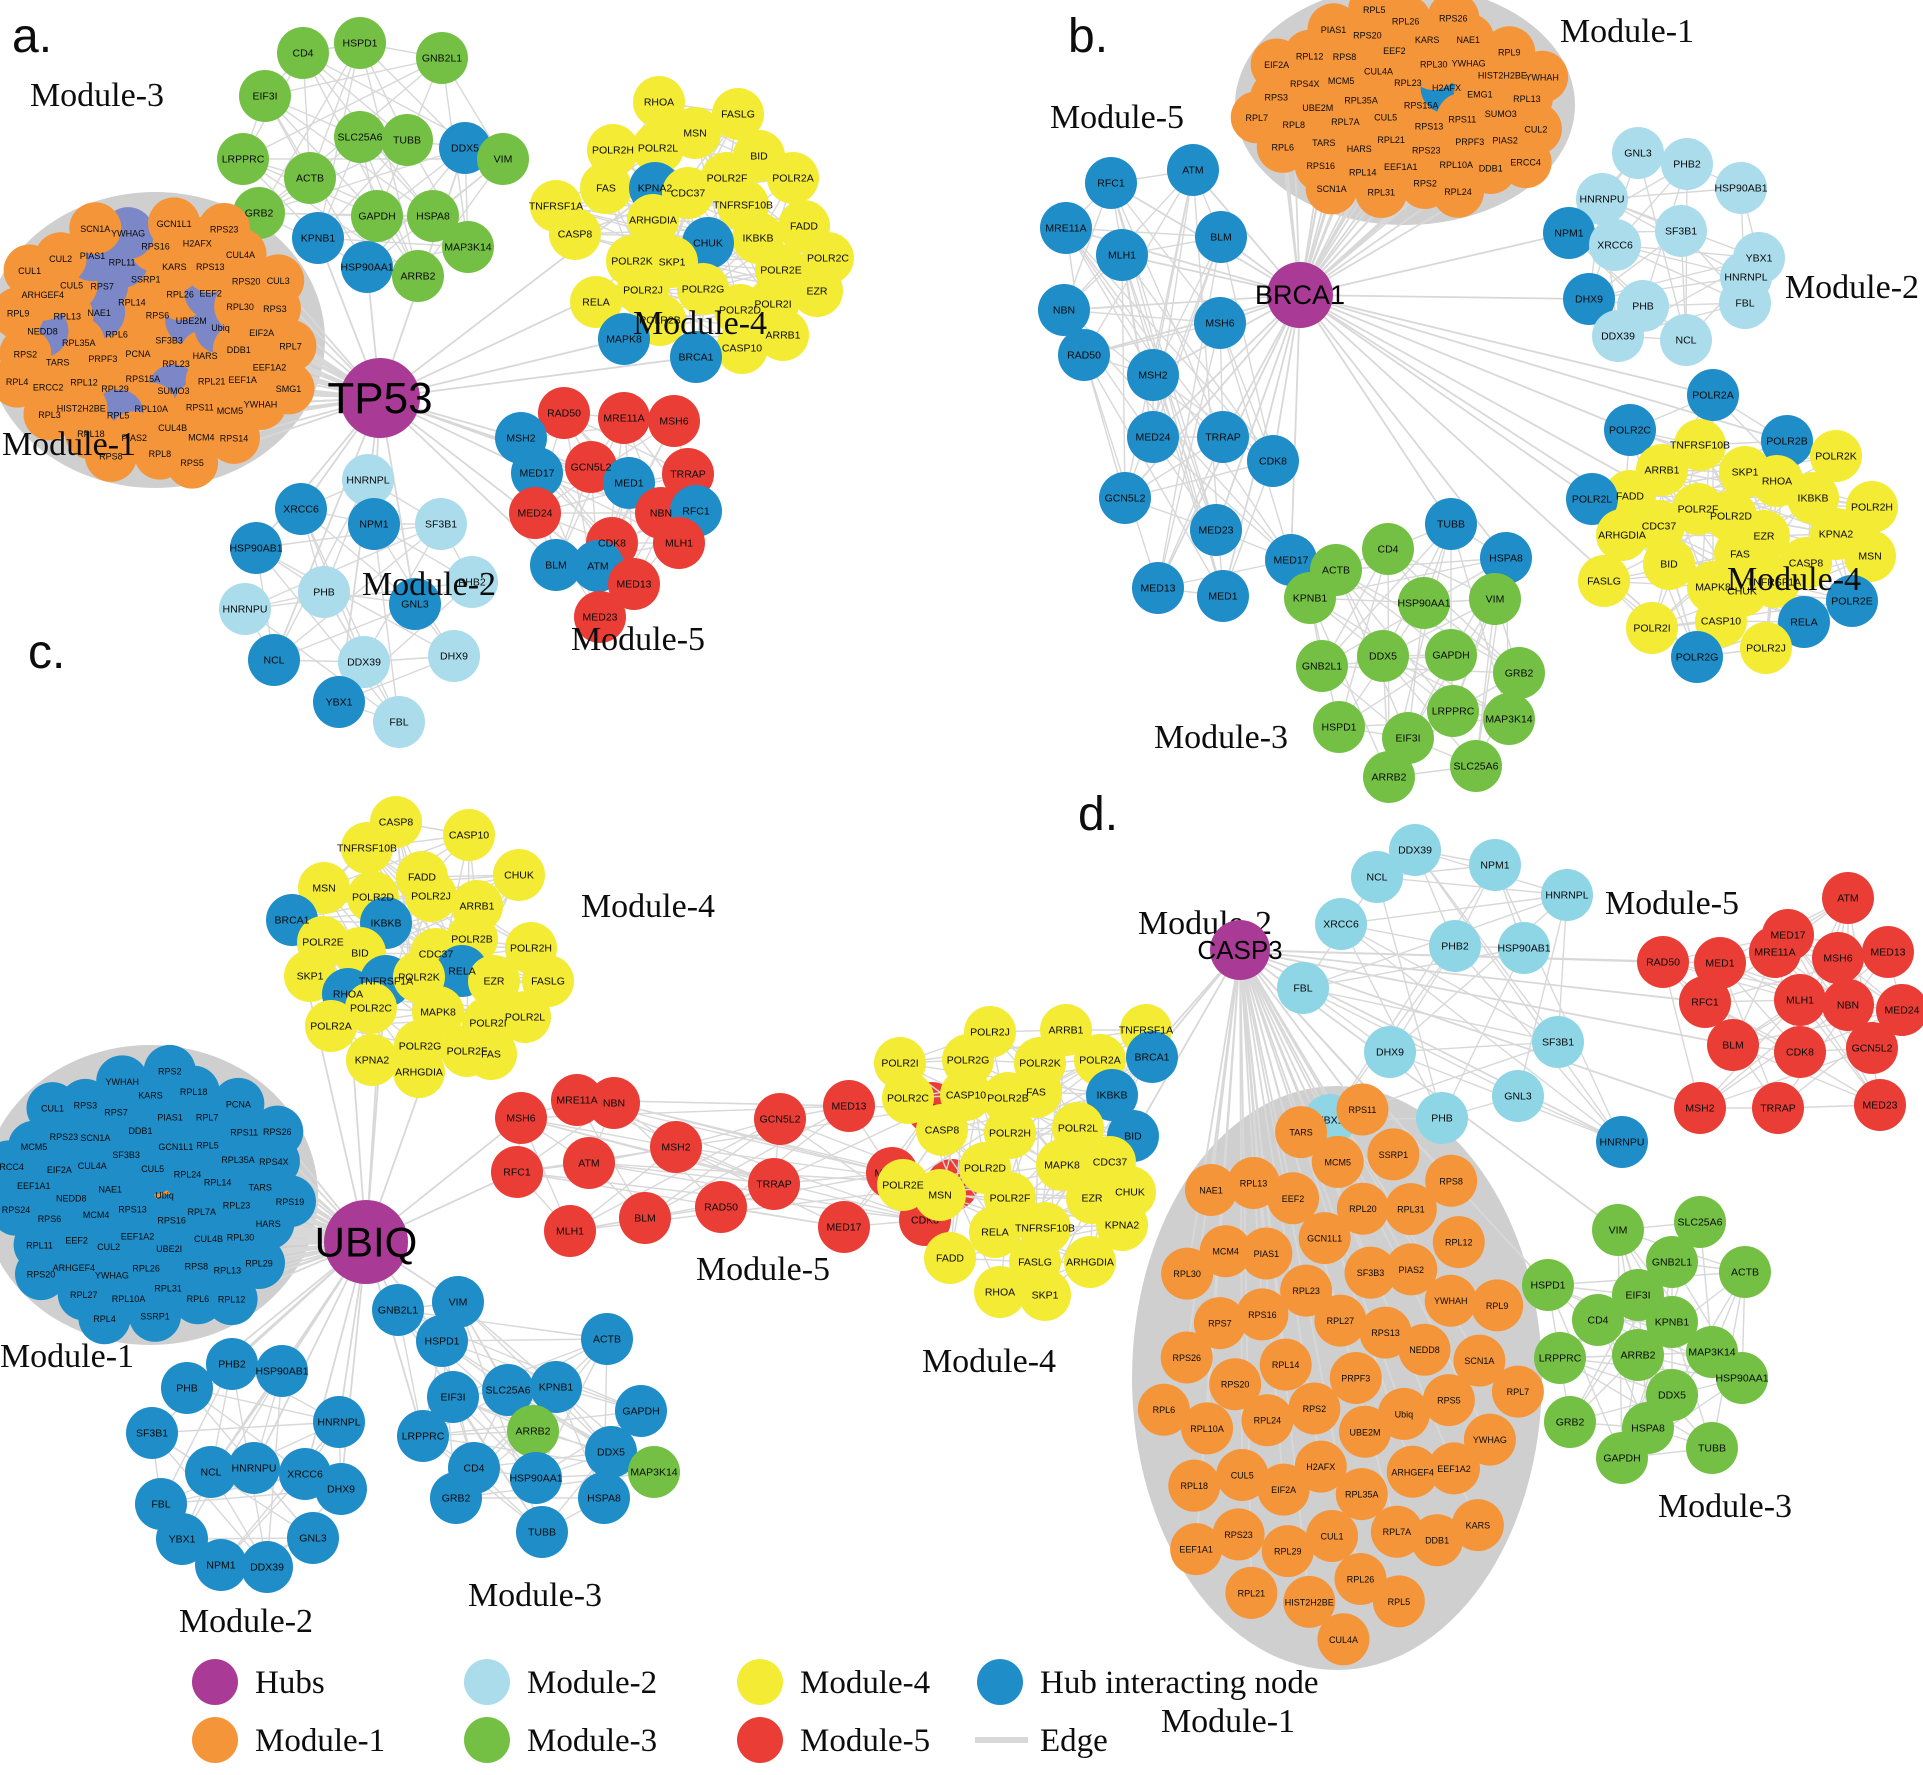  I want to click on module-label-a-Module-4: Module-4, so click(700, 323).